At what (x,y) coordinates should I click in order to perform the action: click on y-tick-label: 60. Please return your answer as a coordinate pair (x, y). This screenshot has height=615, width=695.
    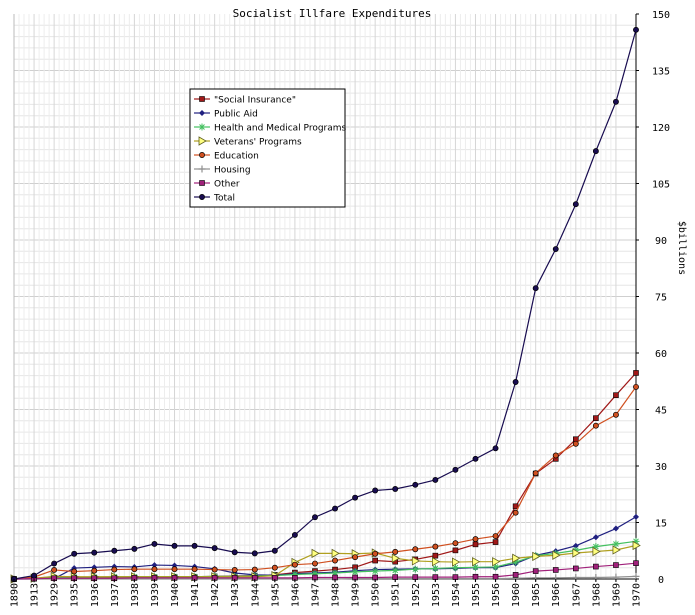
    Looking at the image, I should click on (661, 354).